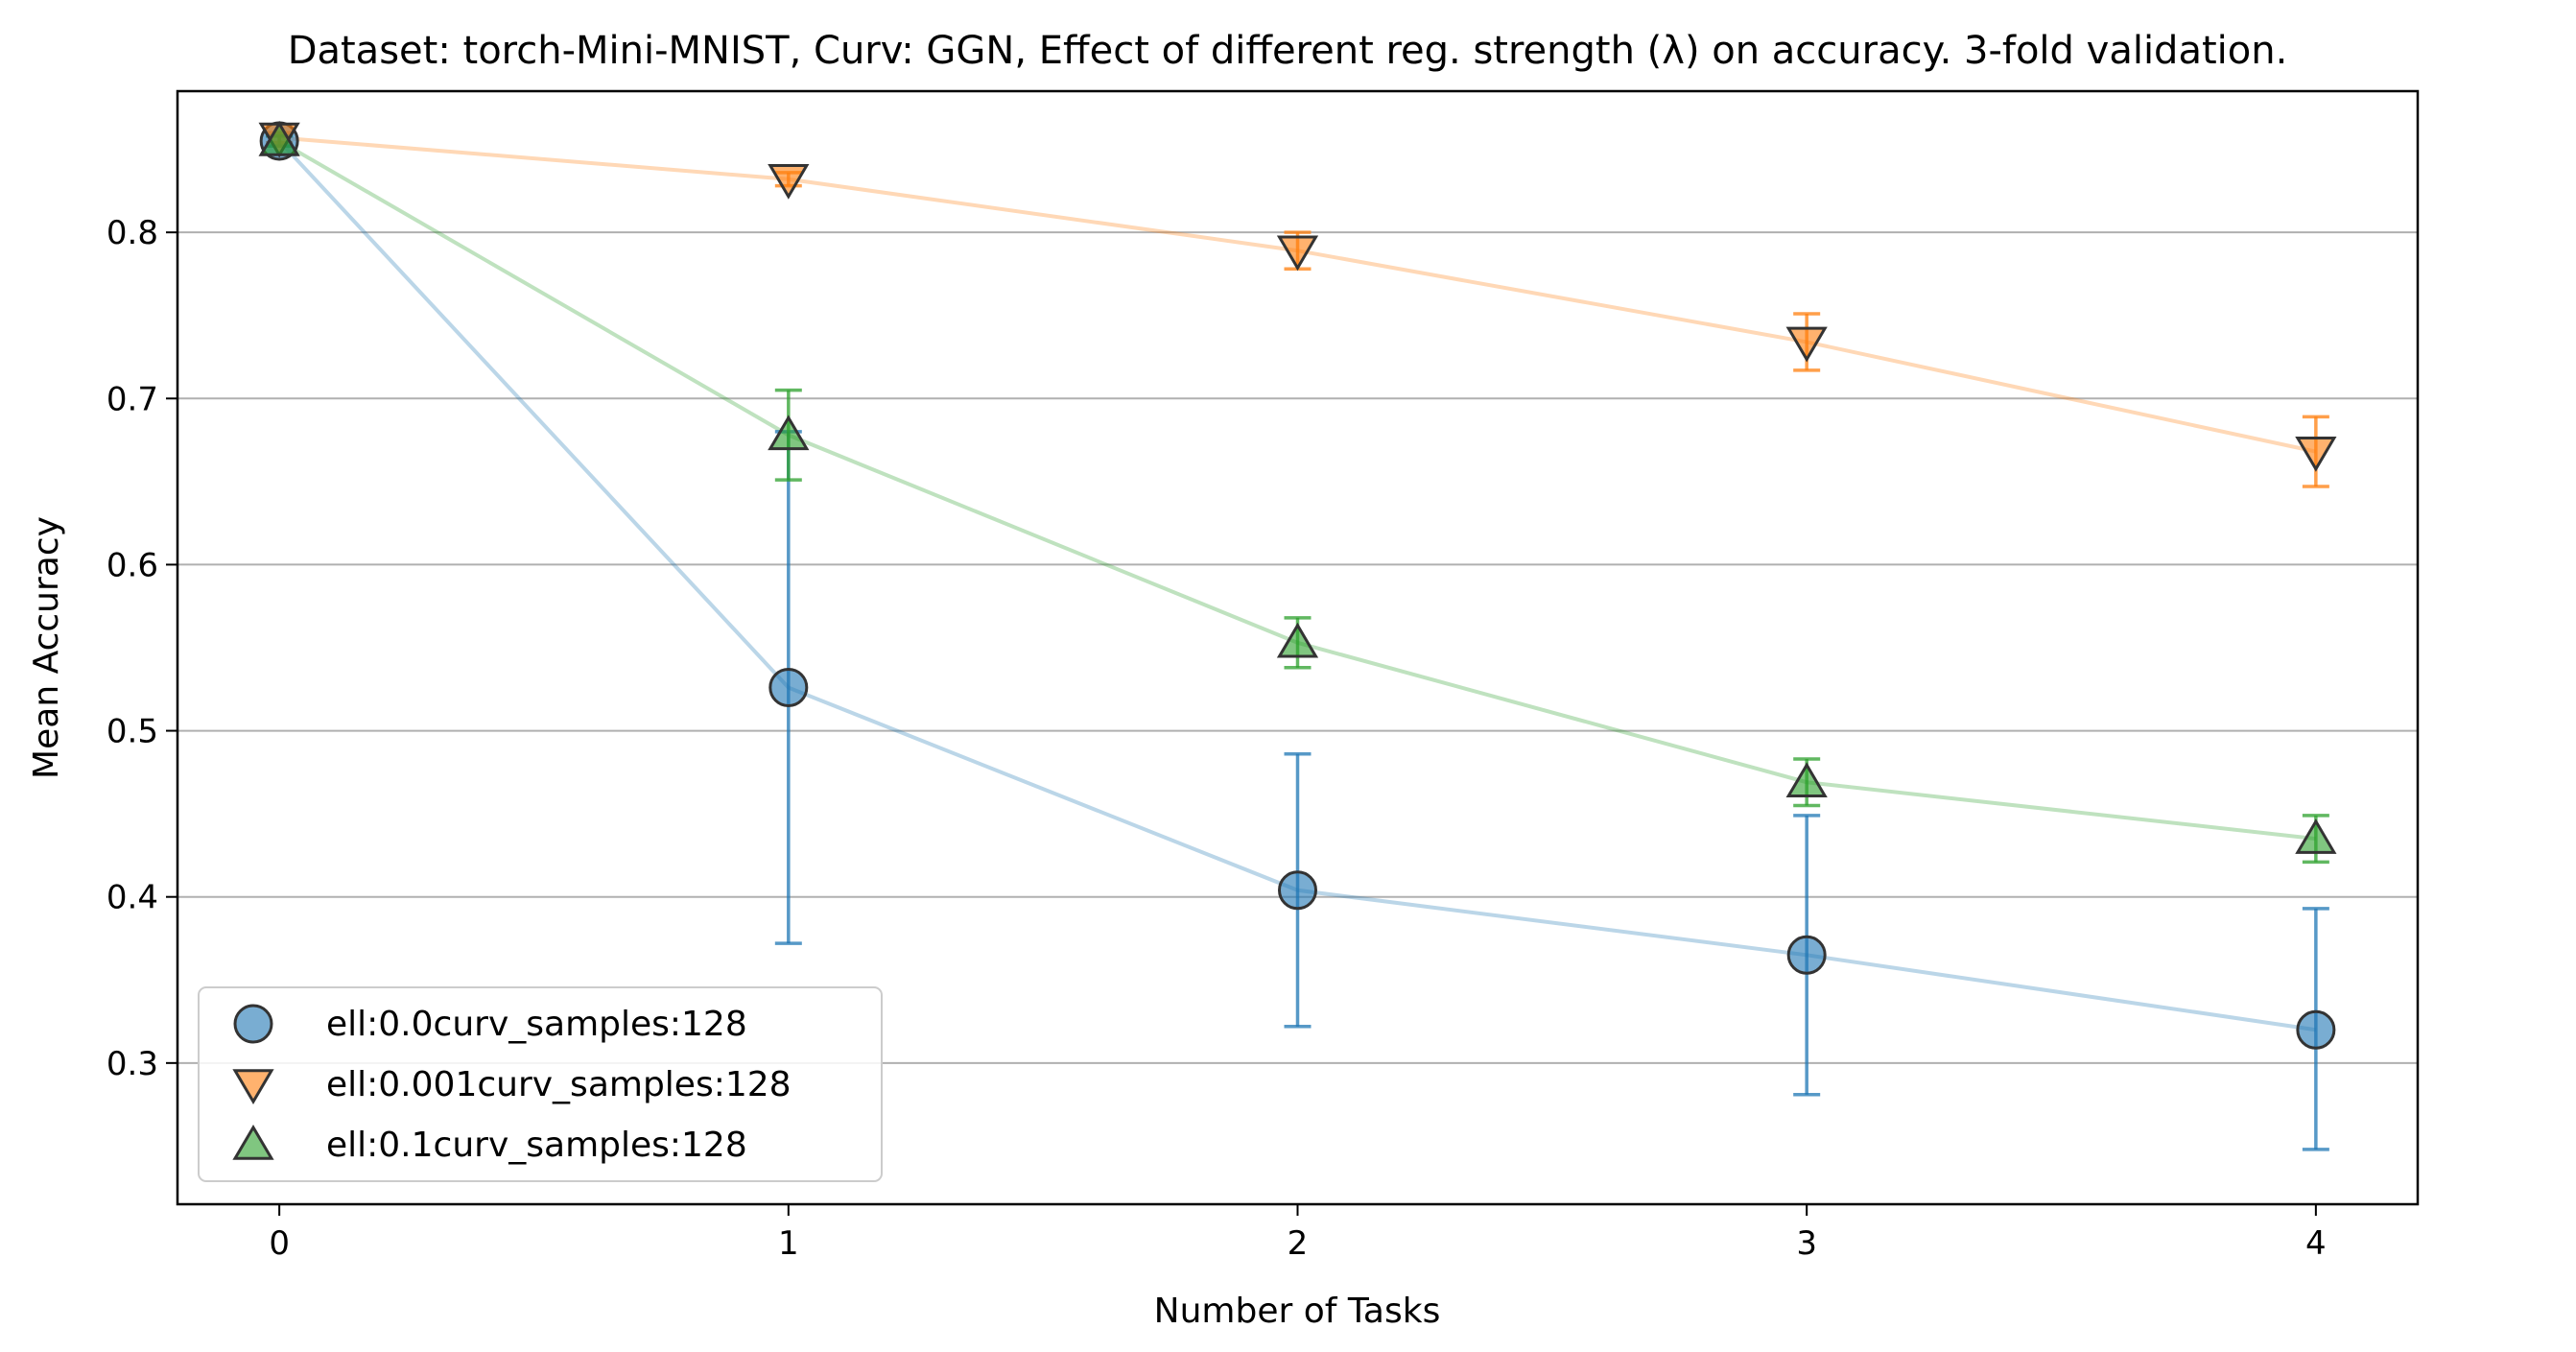 This screenshot has height=1352, width=2576. I want to click on legend-box, so click(540, 1084).